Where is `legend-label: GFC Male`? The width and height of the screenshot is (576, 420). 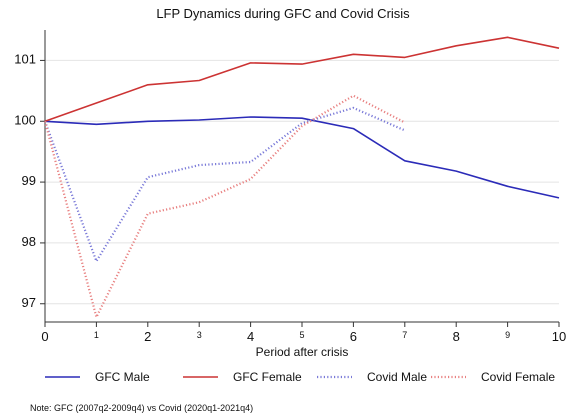
legend-label: GFC Male is located at coordinates (122, 377).